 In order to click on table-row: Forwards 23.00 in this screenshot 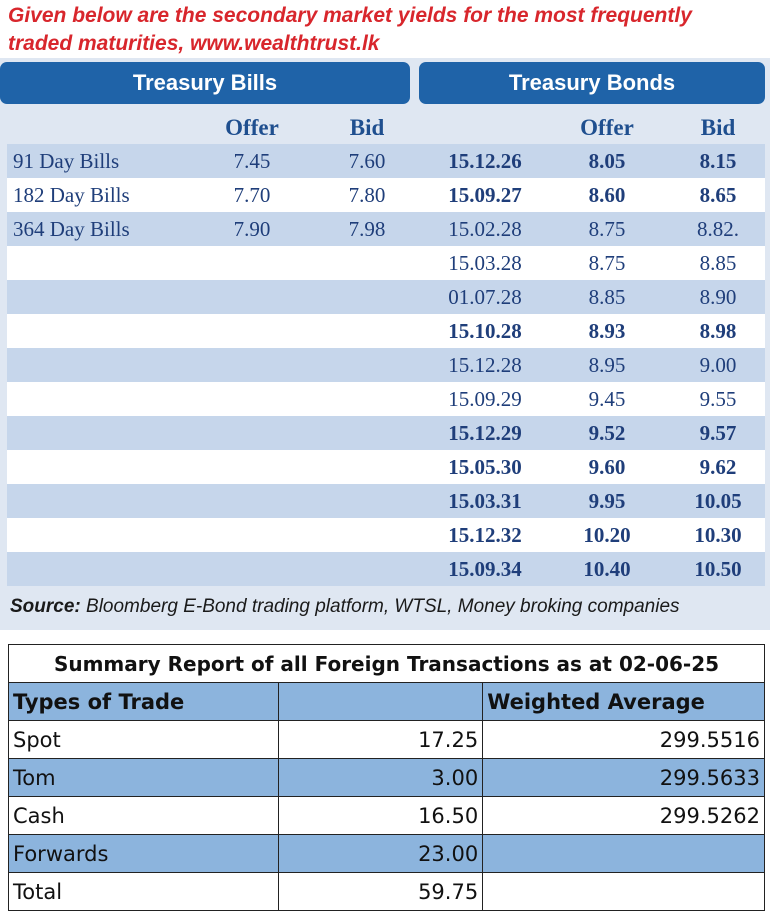, I will do `click(386, 853)`.